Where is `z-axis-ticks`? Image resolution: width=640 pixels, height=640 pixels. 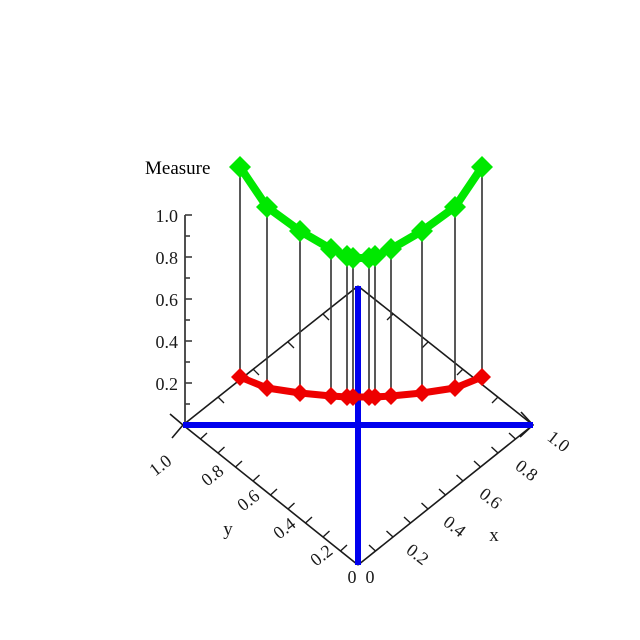
z-axis-ticks is located at coordinates (188, 309).